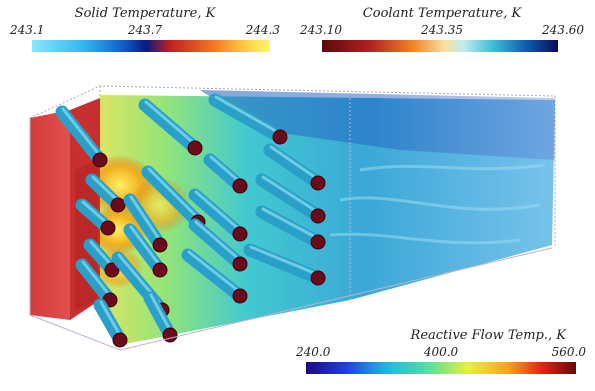 The width and height of the screenshot is (595, 391). Describe the element at coordinates (377, 125) in the screenshot. I see `flow-top-layer` at that location.